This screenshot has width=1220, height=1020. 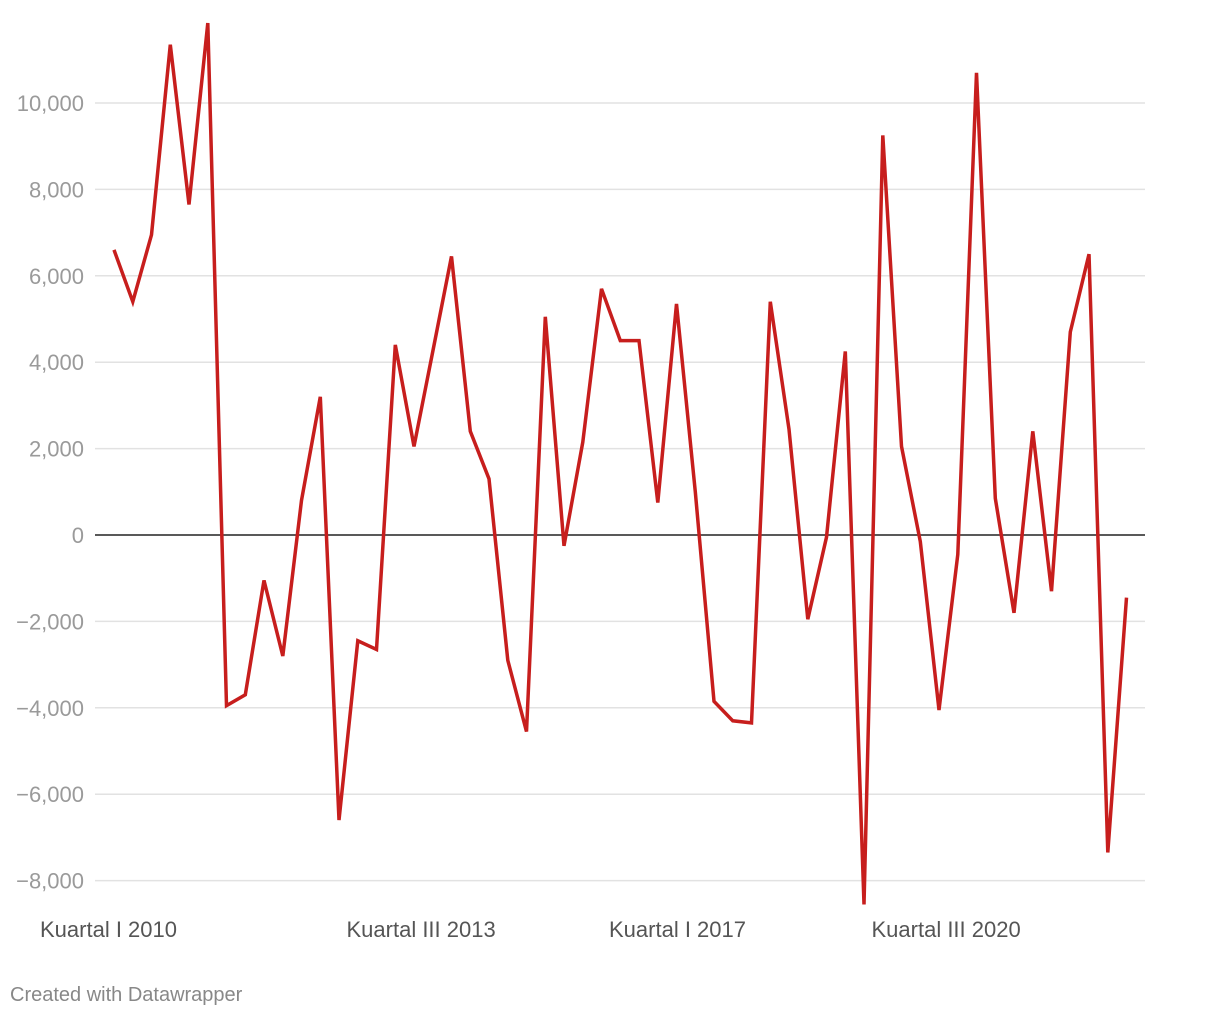 What do you see at coordinates (50, 794) in the screenshot?
I see `y-tick-label: −6,000` at bounding box center [50, 794].